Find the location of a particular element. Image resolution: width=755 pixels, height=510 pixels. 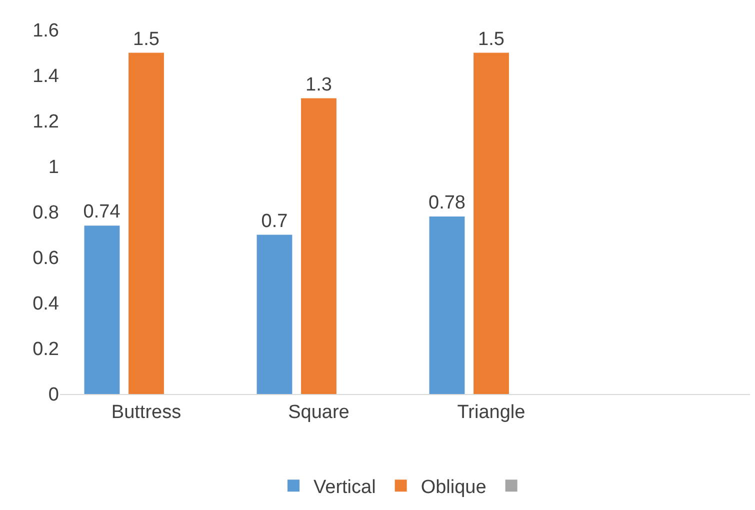

legend-label: Vertical is located at coordinates (345, 487).